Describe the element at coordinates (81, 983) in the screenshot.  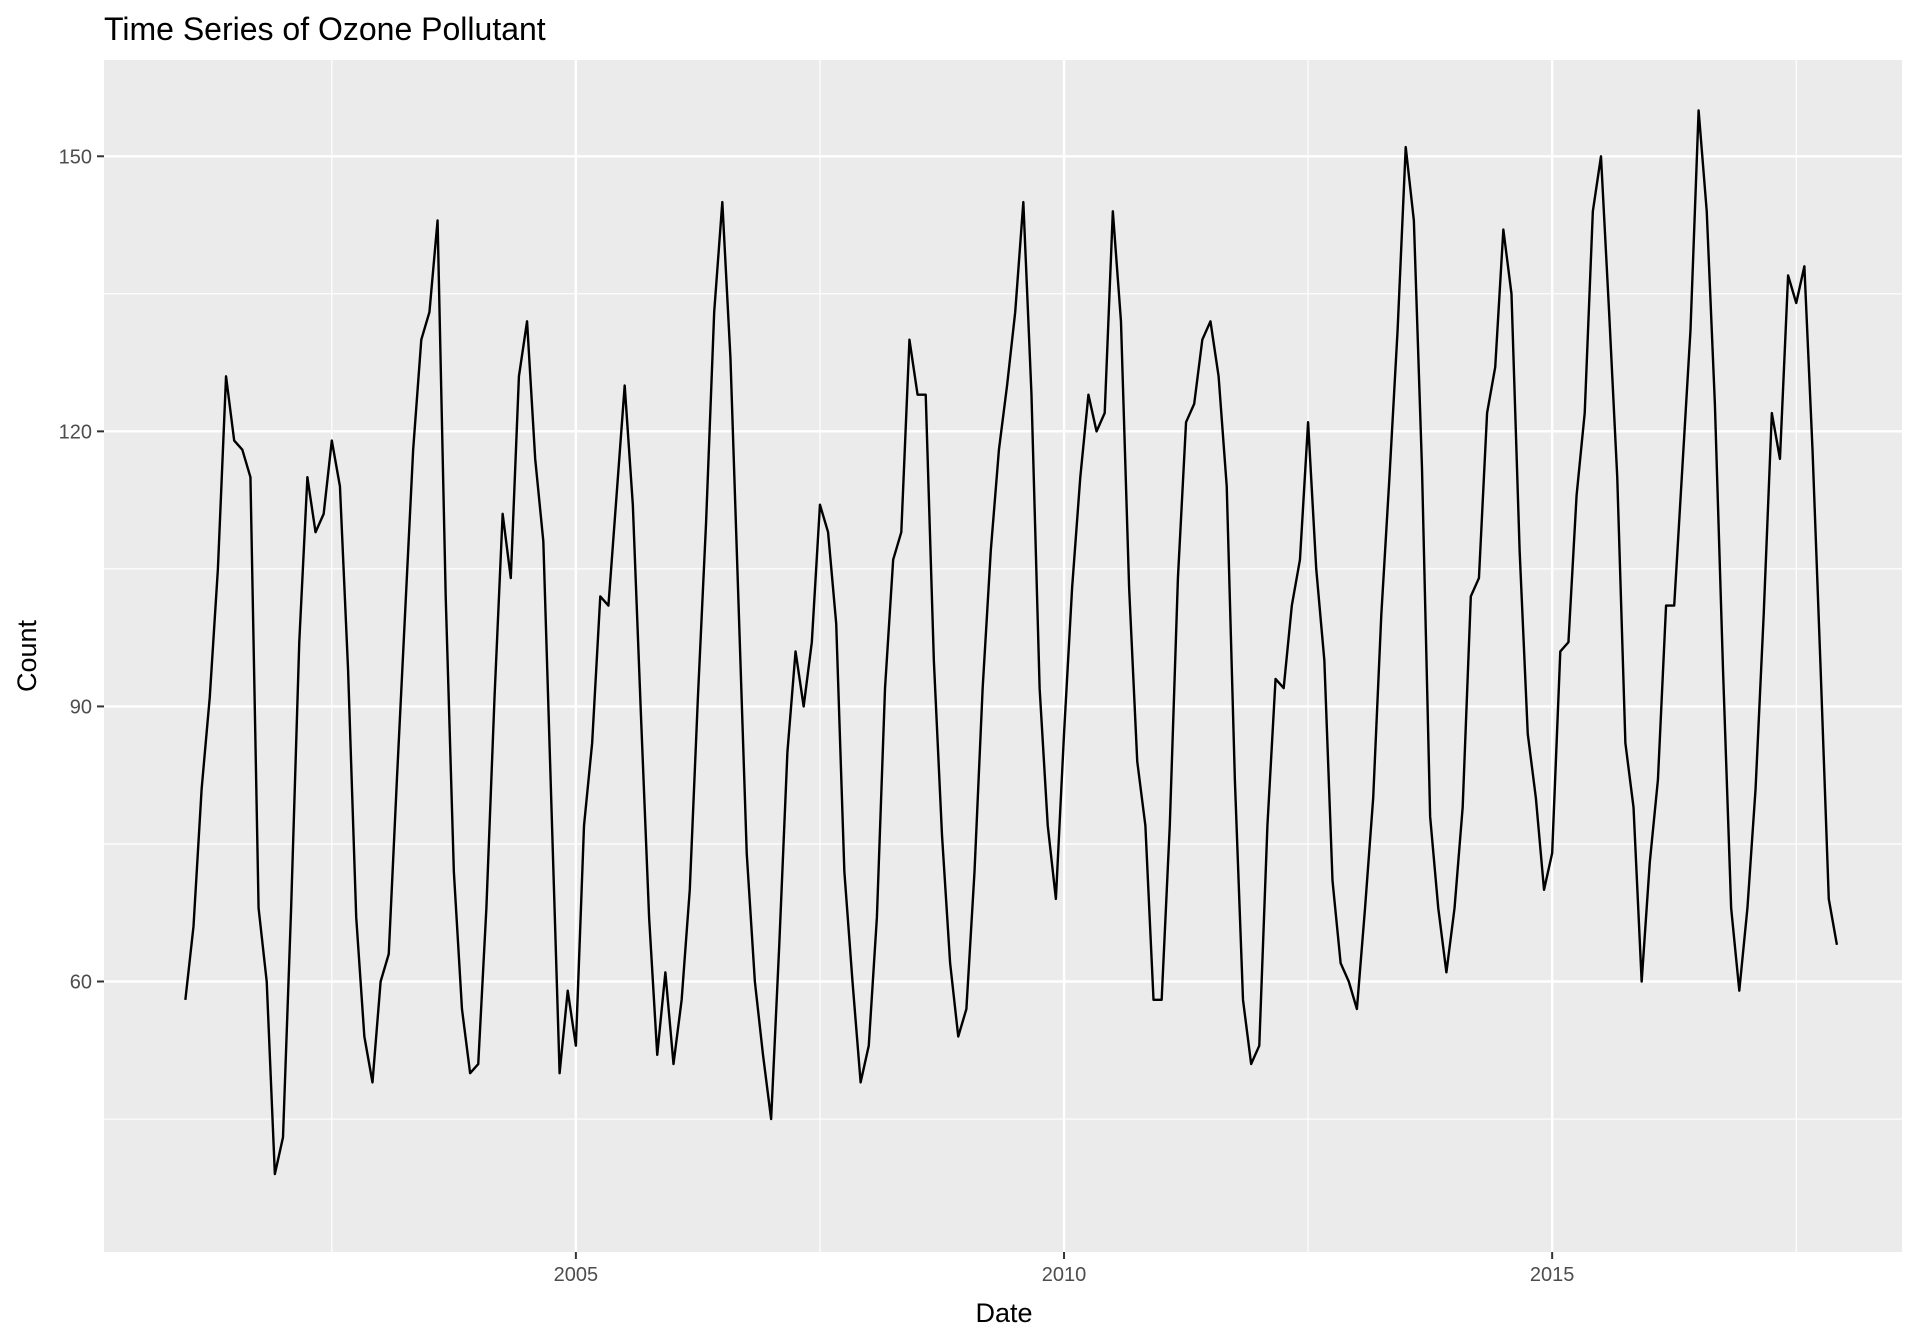
I see `y-tick-label: 60` at that location.